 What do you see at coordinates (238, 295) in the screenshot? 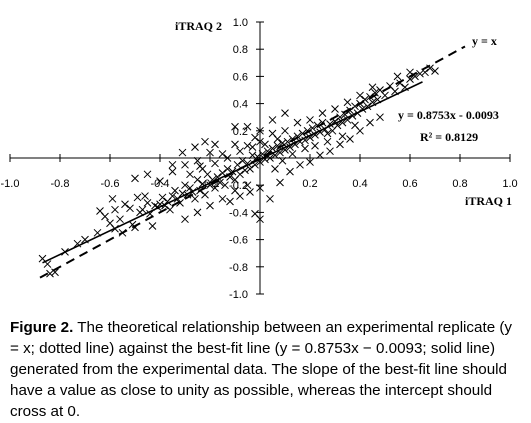
I see `y-tick-label: -1.0` at bounding box center [238, 295].